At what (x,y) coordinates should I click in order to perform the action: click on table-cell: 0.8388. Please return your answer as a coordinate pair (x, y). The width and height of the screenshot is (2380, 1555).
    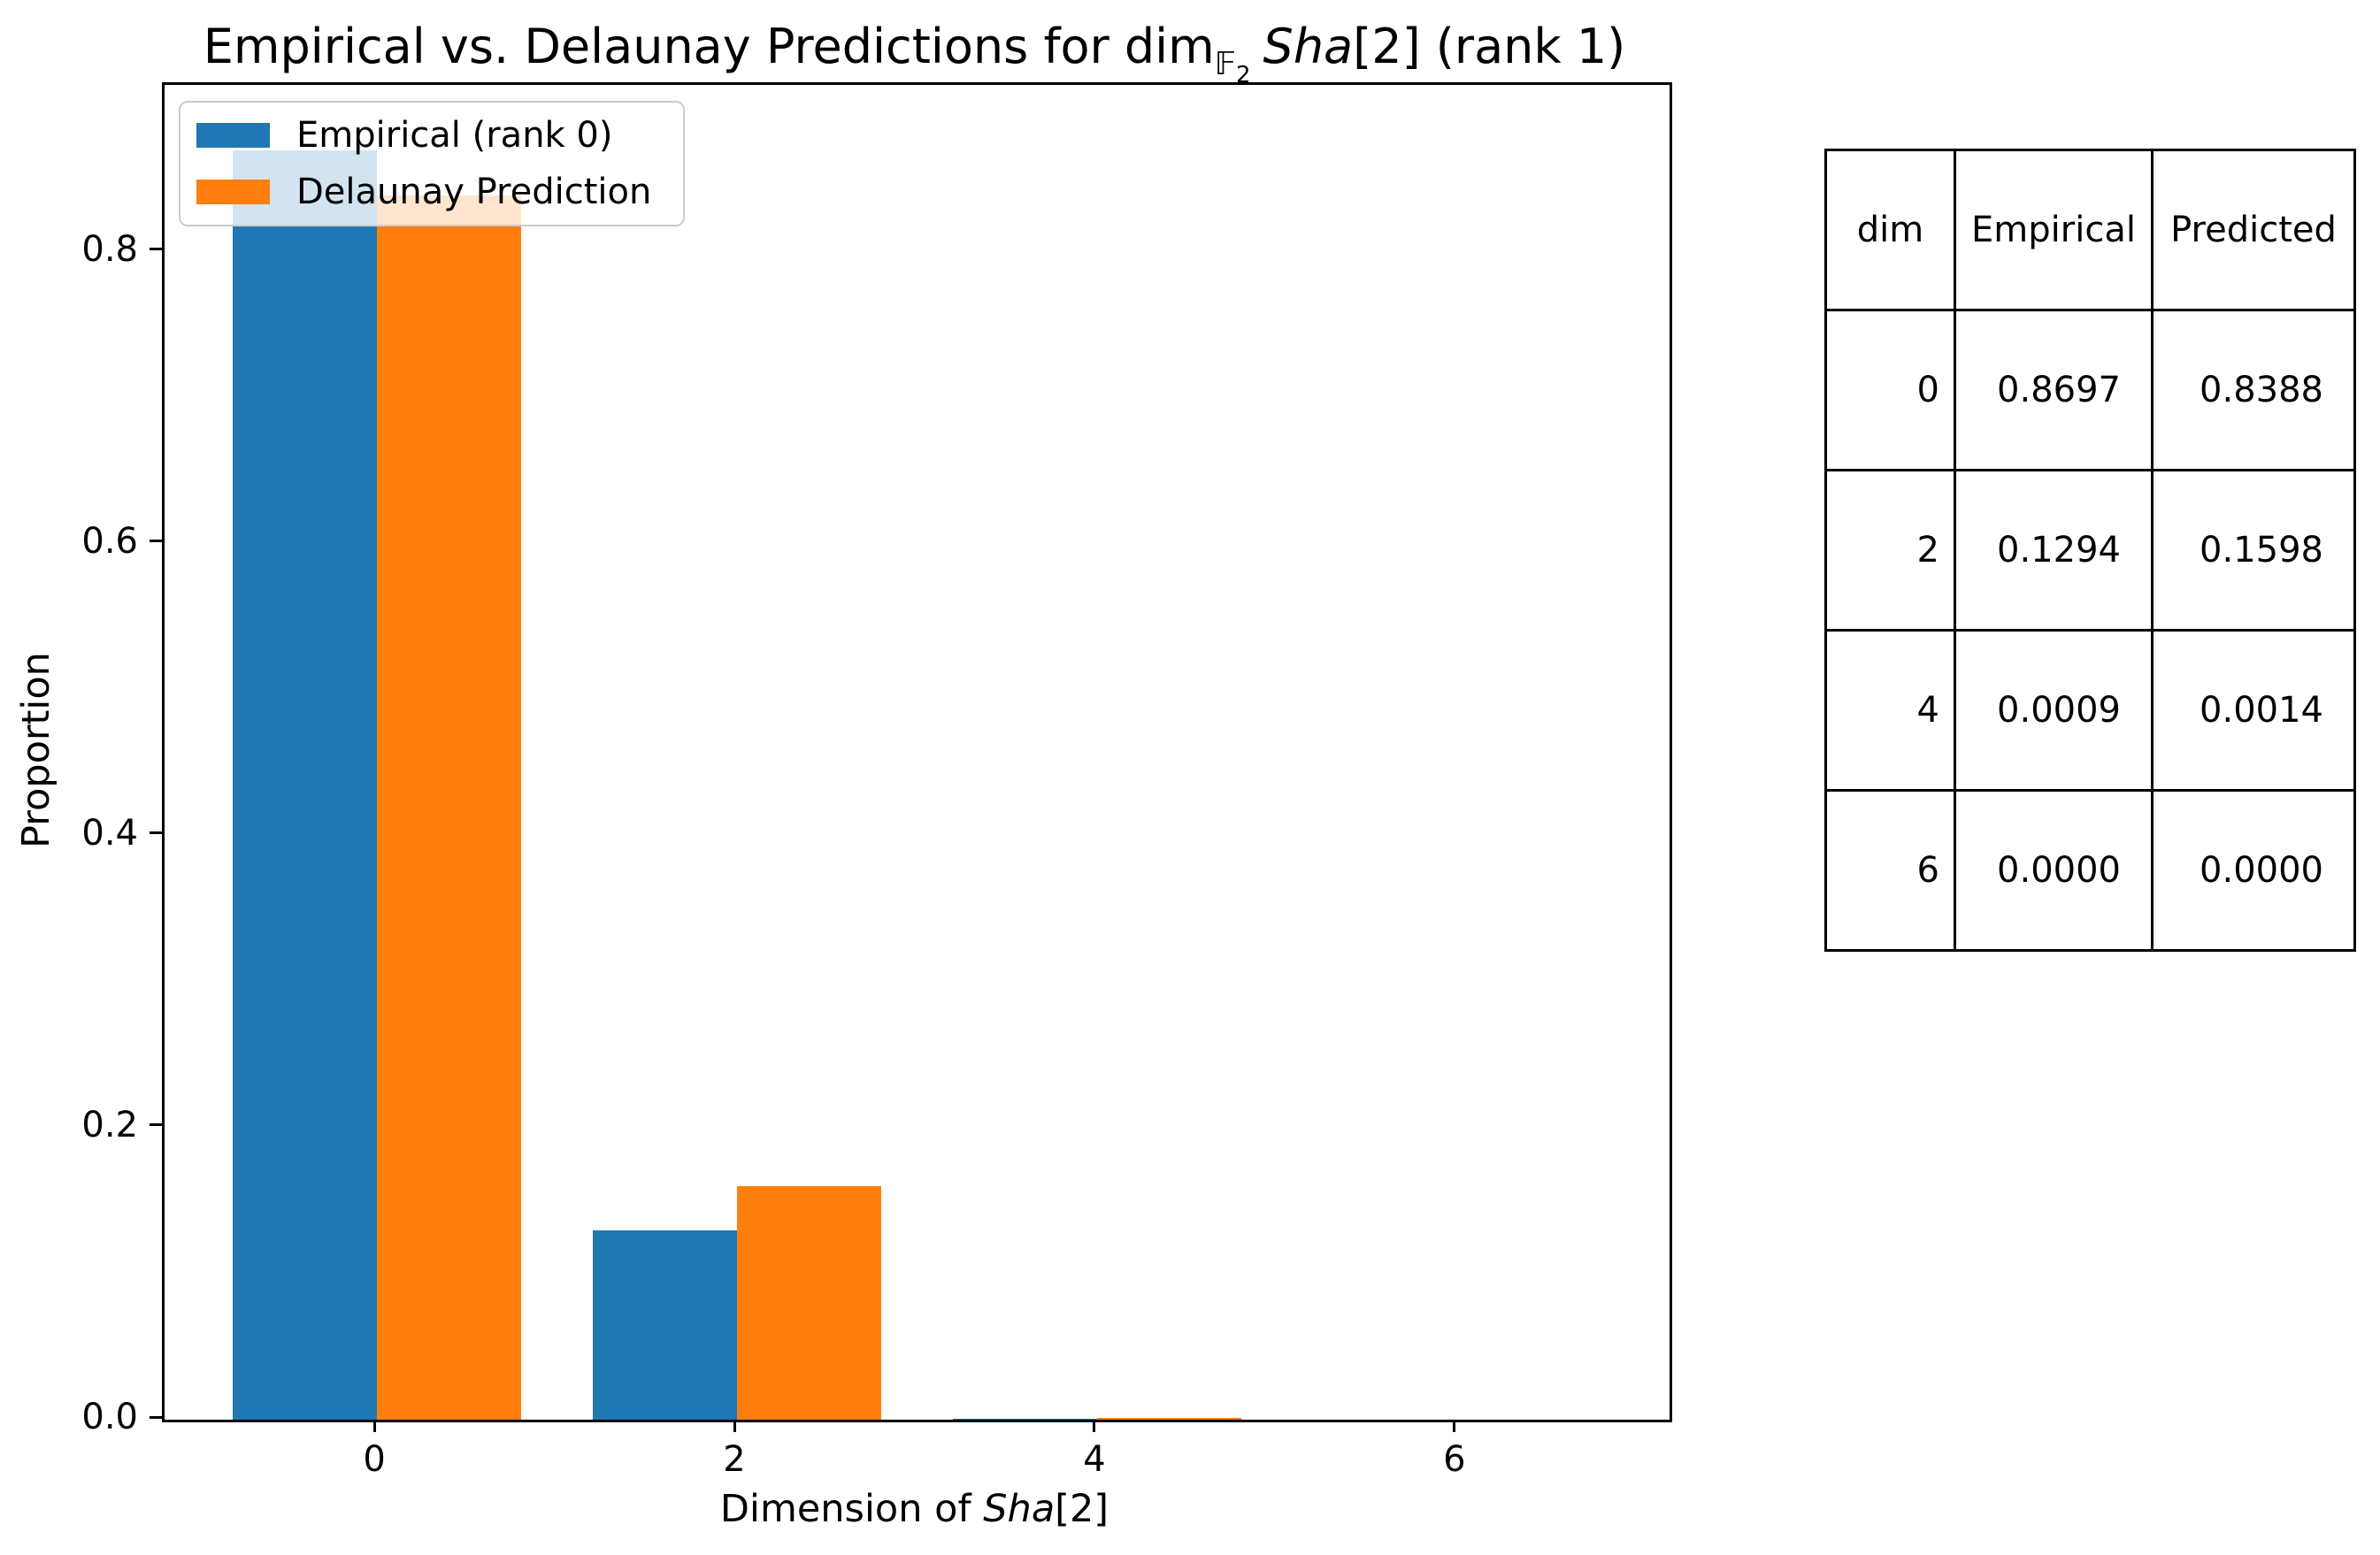
    Looking at the image, I should click on (2253, 390).